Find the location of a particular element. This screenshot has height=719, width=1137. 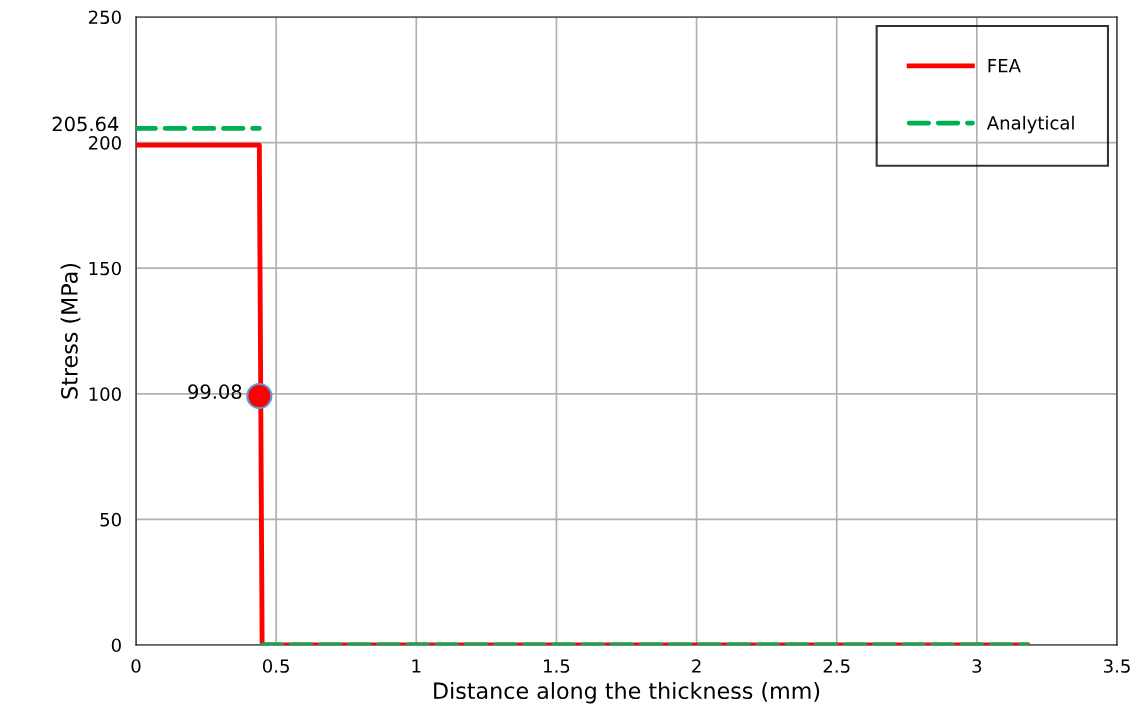

y-tick-label: 0 is located at coordinates (116, 645).